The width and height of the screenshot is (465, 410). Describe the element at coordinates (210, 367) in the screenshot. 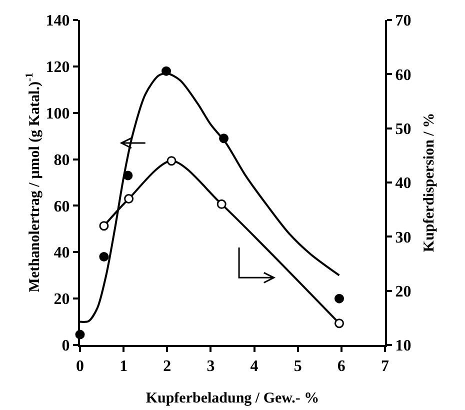

I see `x-tick-label: 3` at that location.